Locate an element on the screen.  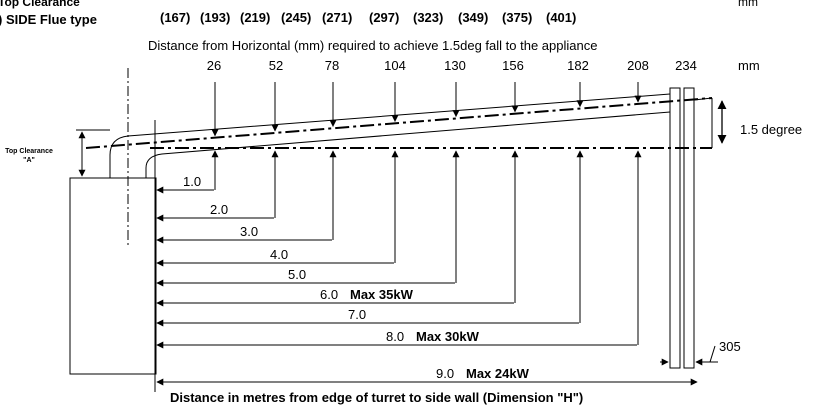
flue-lower-wall is located at coordinates (408, 144).